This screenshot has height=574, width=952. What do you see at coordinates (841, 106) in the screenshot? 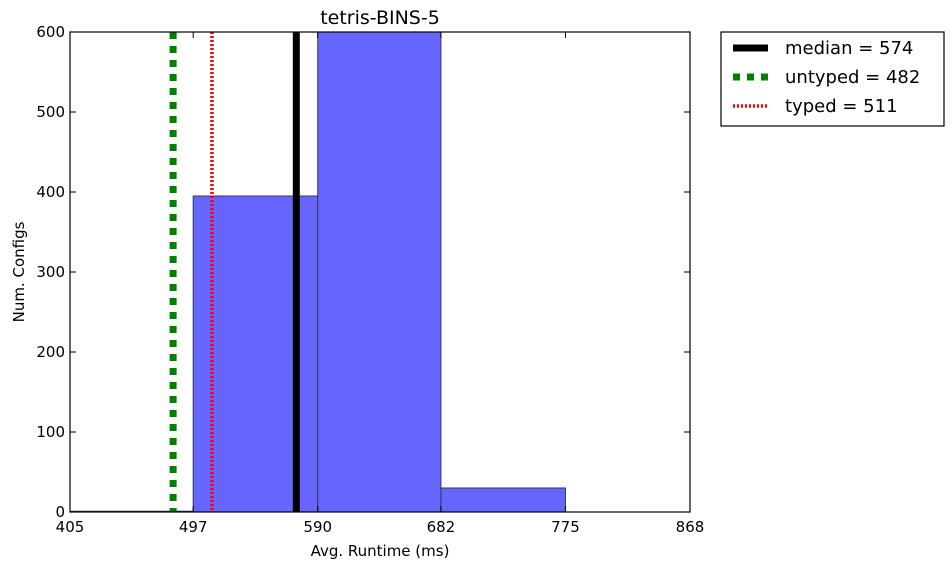
I see `legend-label-typed: typed = 511` at bounding box center [841, 106].